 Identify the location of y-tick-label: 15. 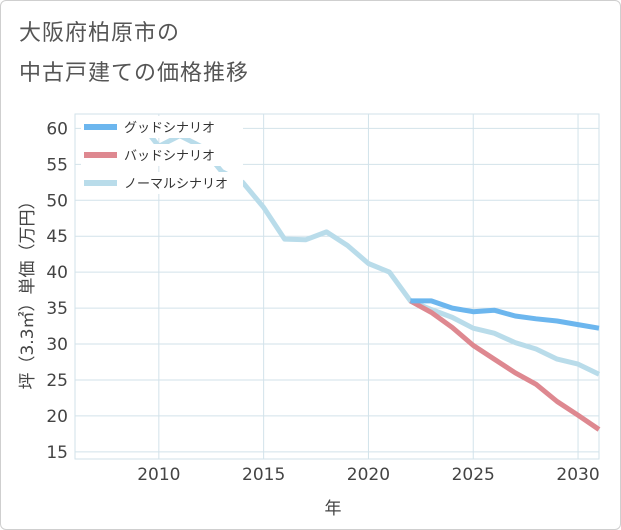
(57, 453).